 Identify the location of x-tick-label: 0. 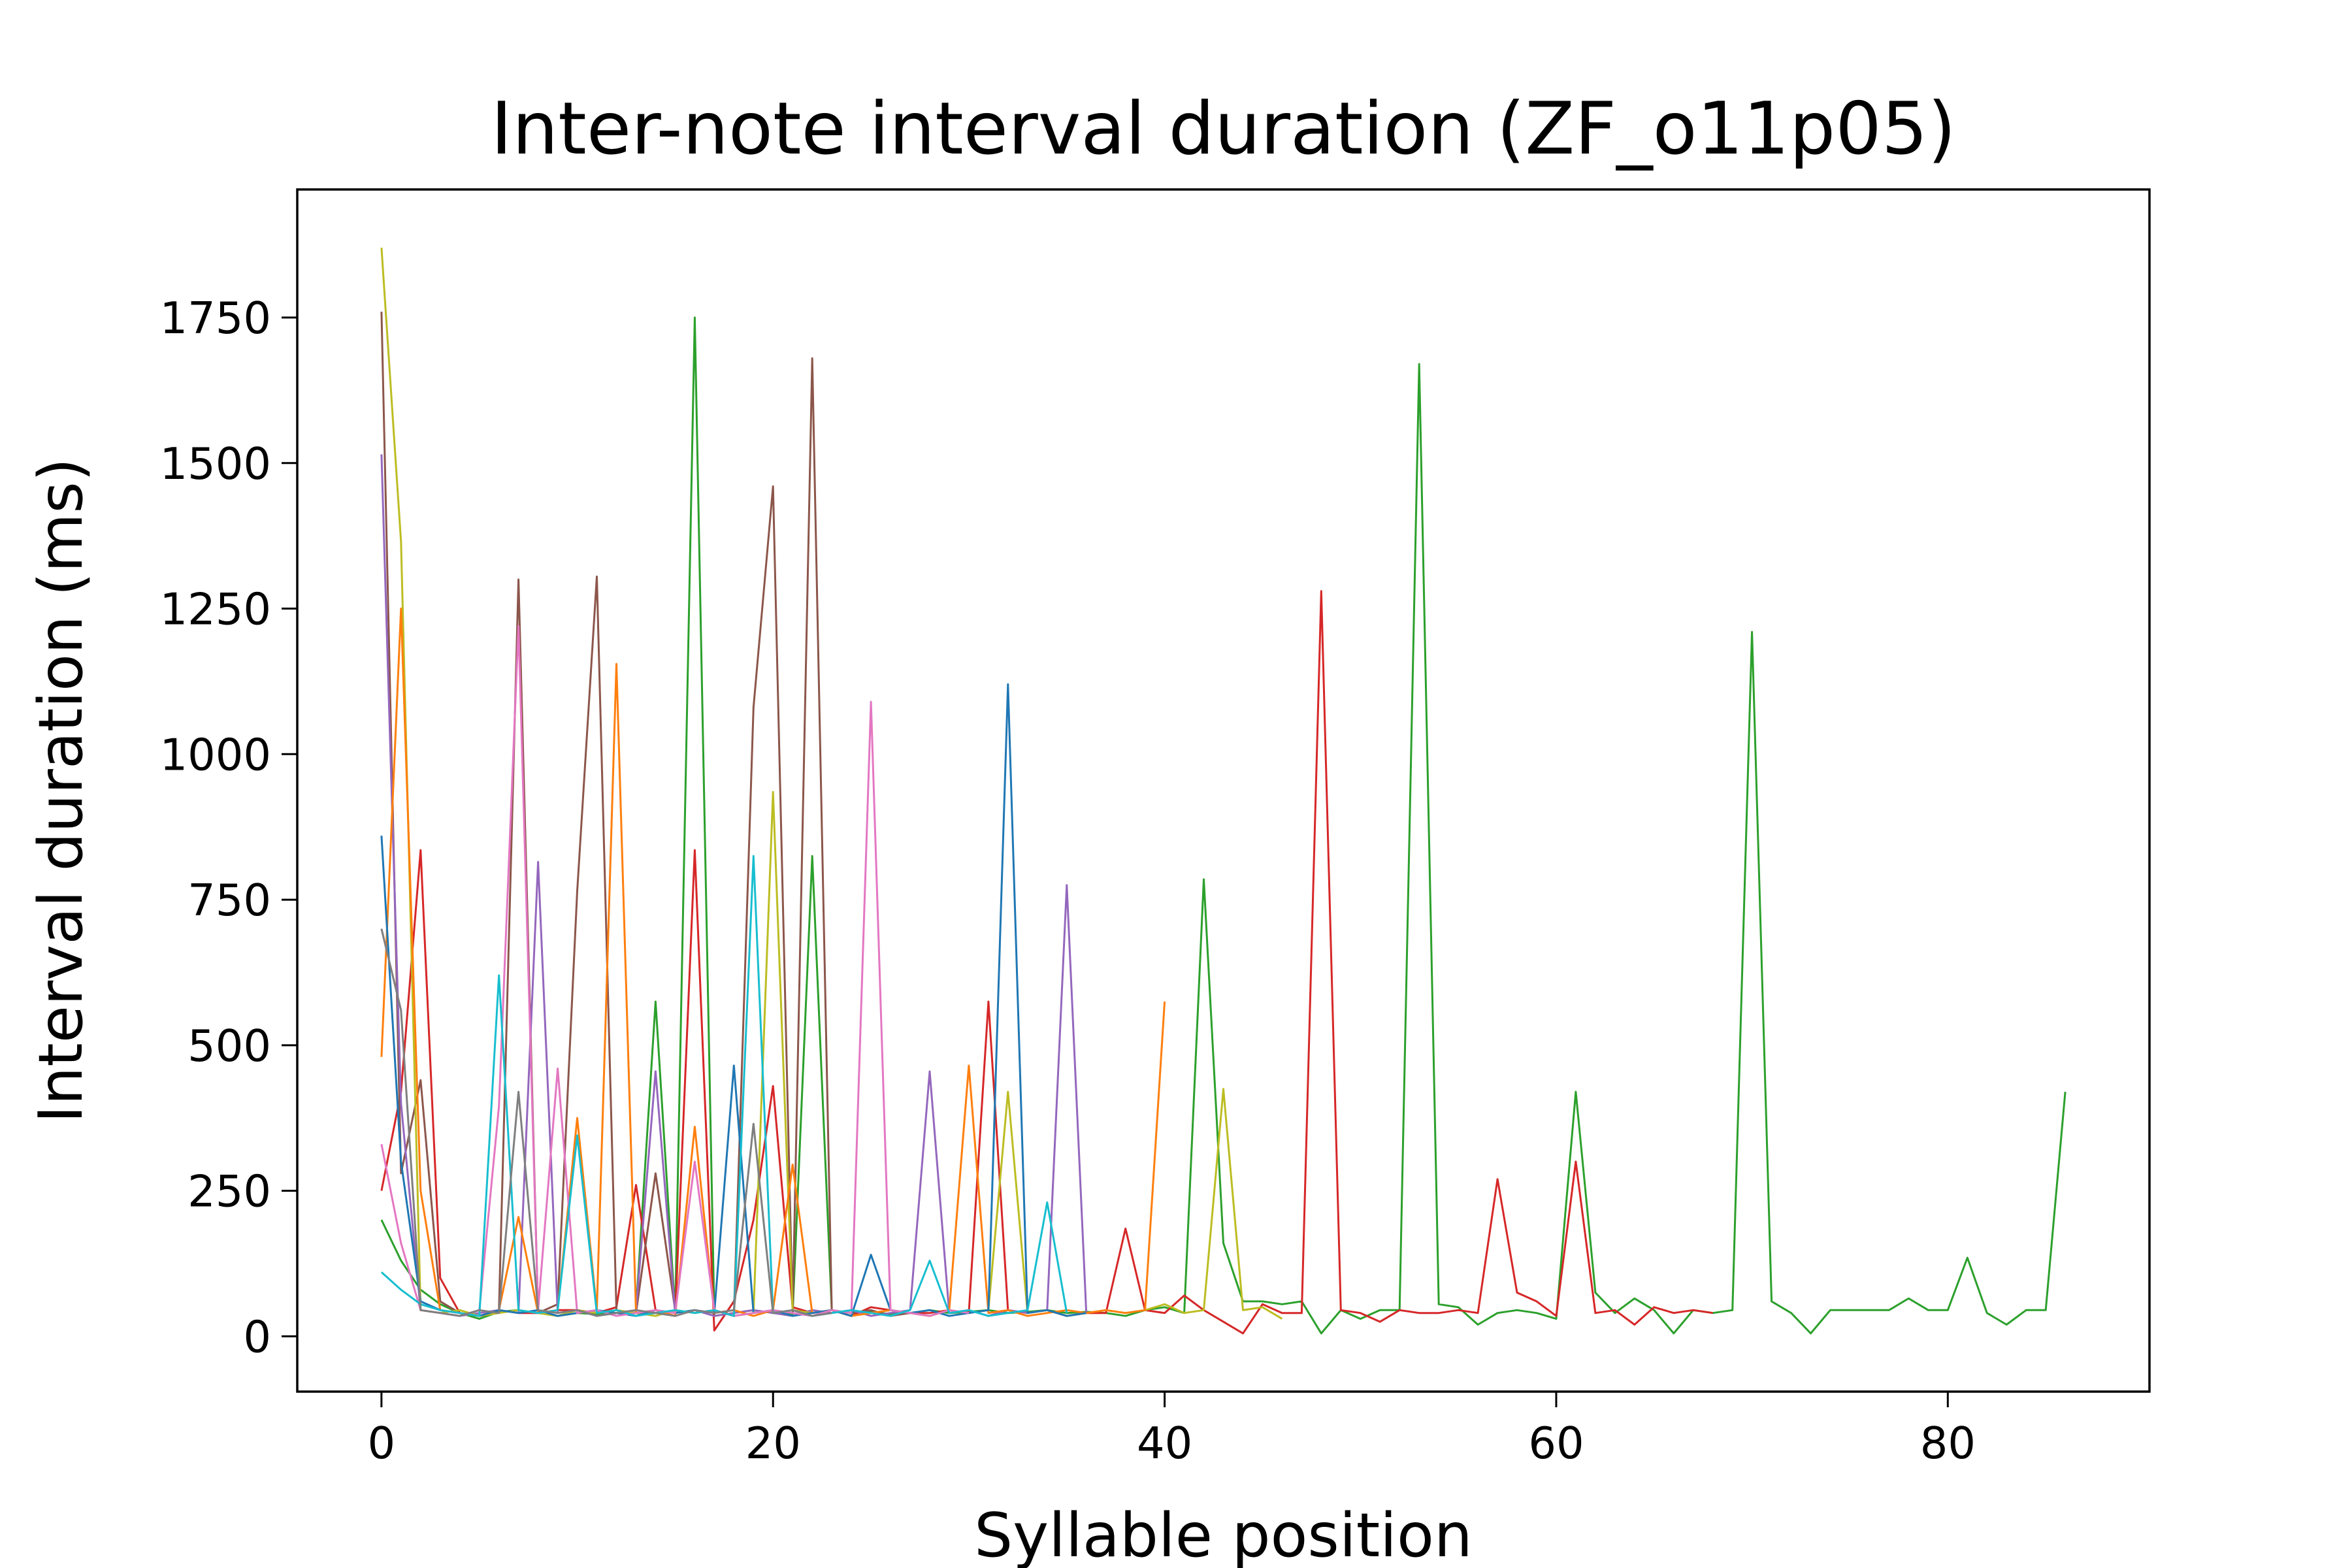
(382, 1443).